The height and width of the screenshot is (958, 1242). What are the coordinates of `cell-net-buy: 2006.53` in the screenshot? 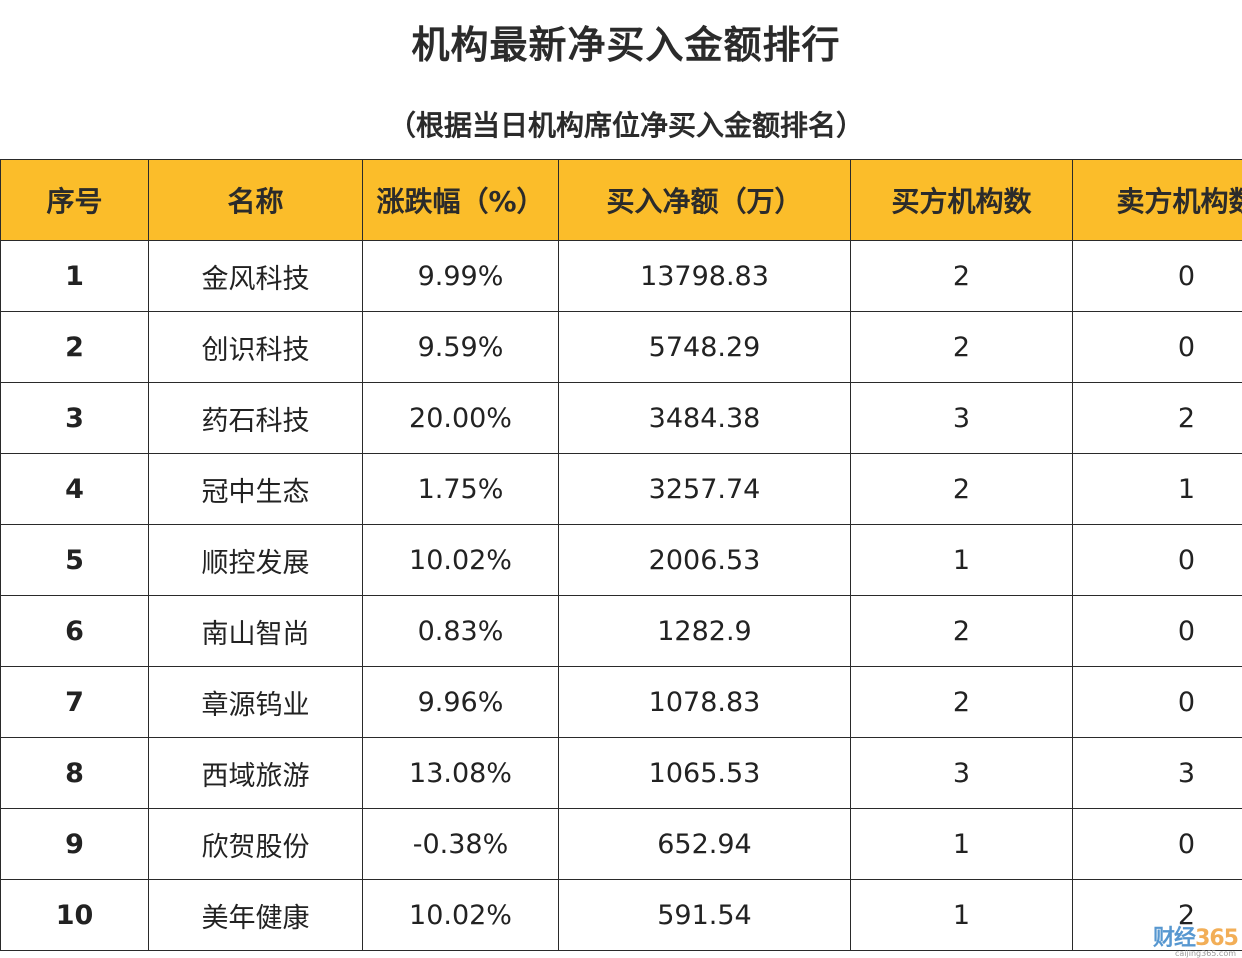 It's located at (704, 560).